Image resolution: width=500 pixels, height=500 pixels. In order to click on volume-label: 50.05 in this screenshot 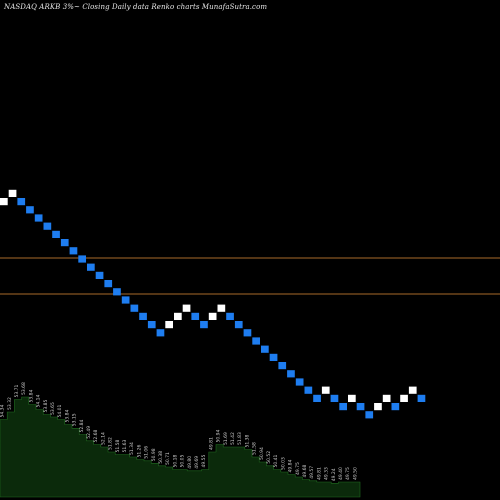, I will do `click(183, 460)`.